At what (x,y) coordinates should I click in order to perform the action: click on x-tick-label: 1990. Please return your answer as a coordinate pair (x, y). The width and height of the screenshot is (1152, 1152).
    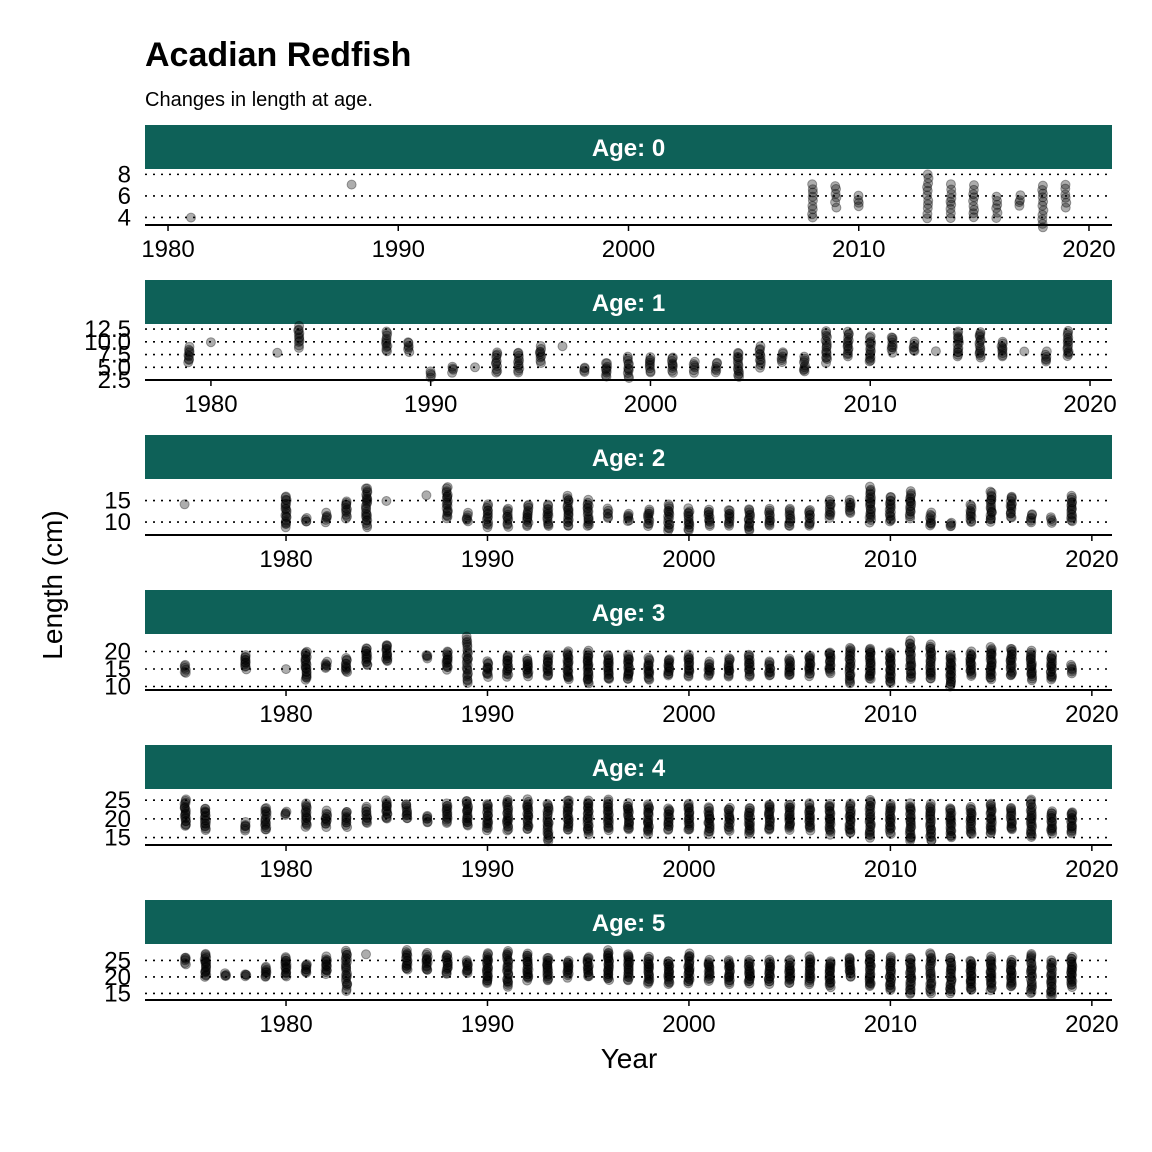
    Looking at the image, I should click on (398, 249).